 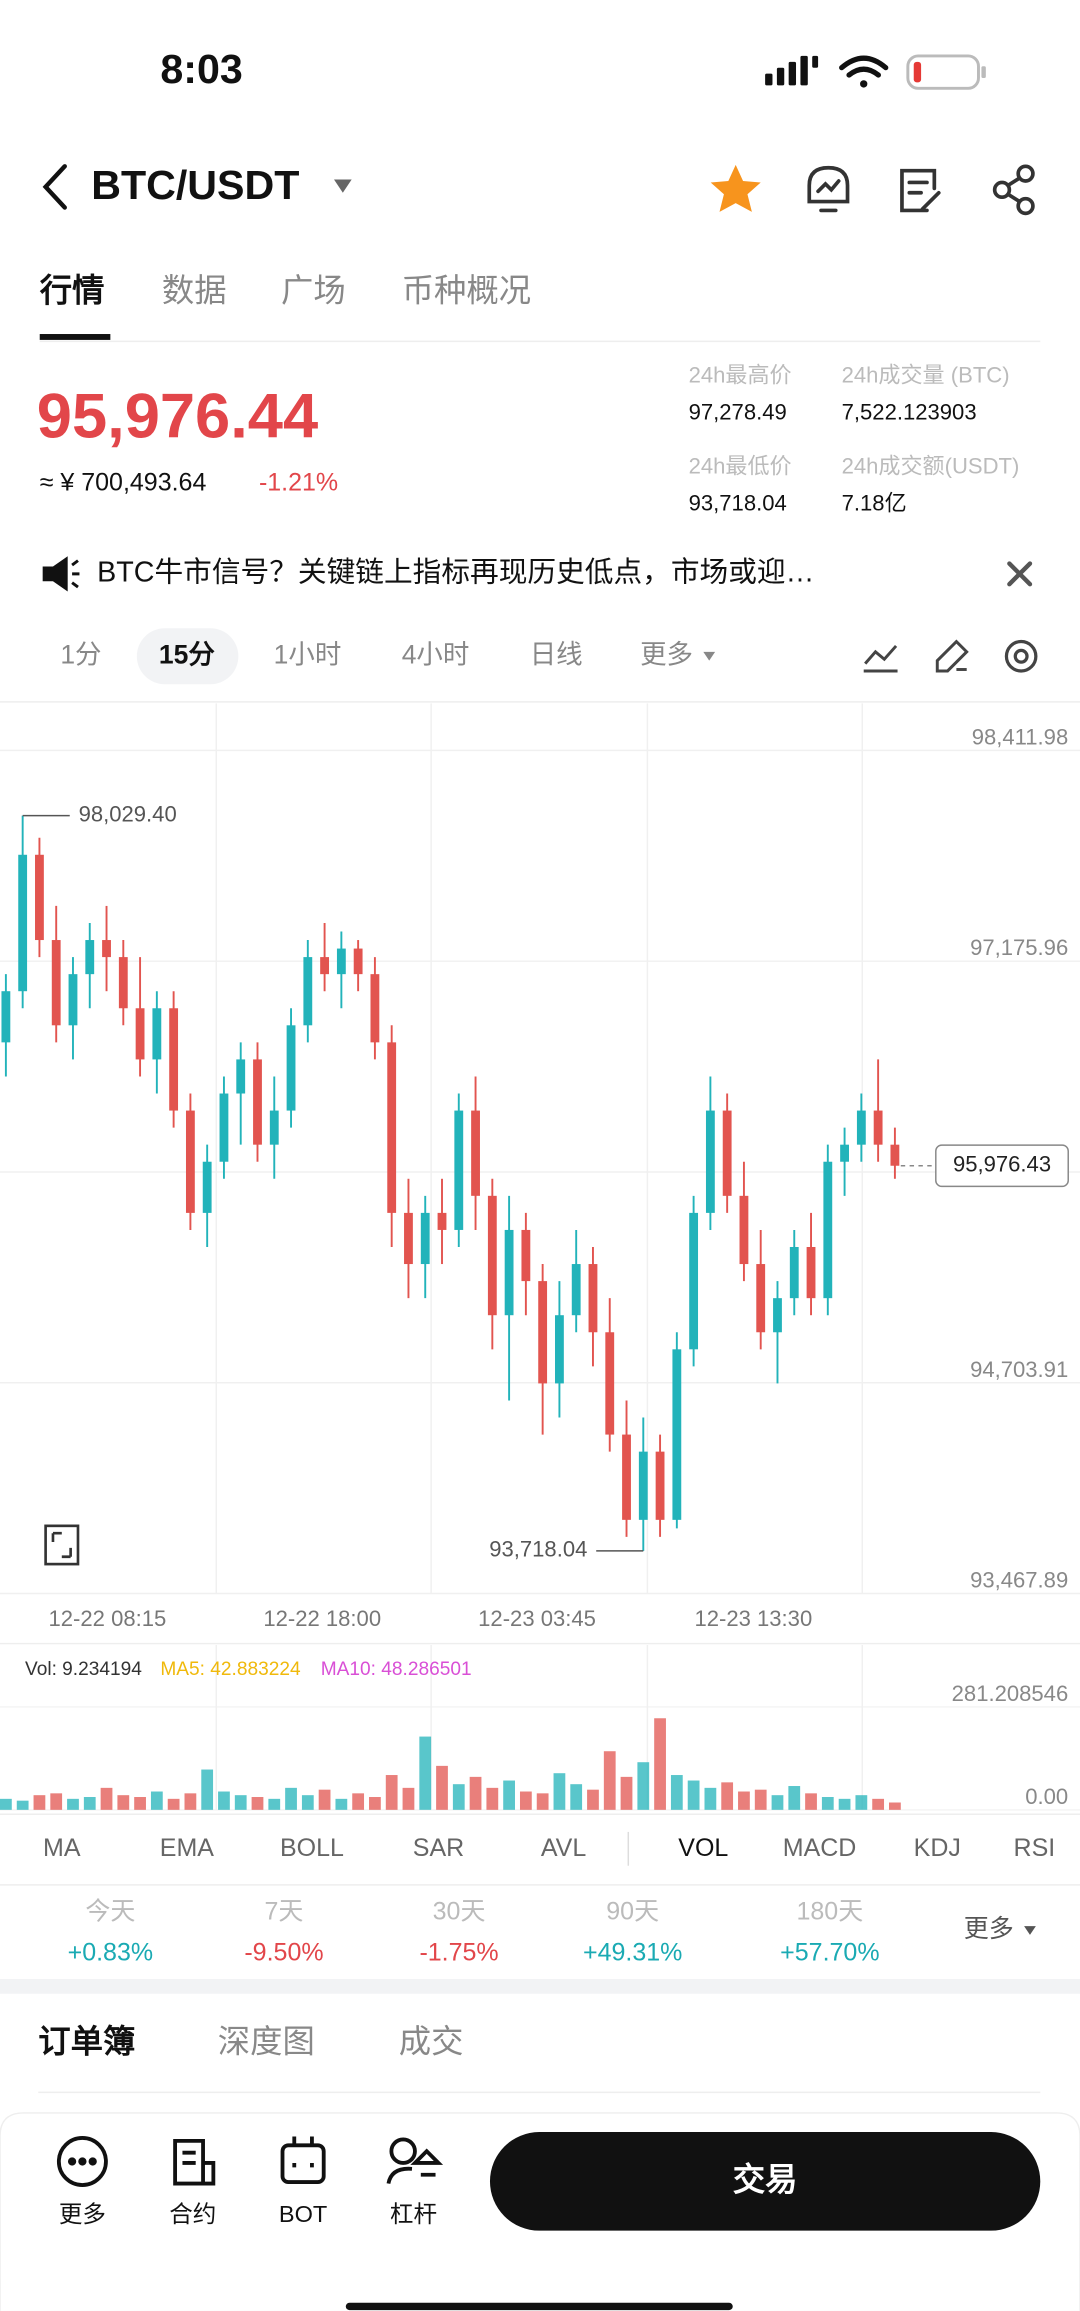 What do you see at coordinates (540, 1986) in the screenshot?
I see `section-gap` at bounding box center [540, 1986].